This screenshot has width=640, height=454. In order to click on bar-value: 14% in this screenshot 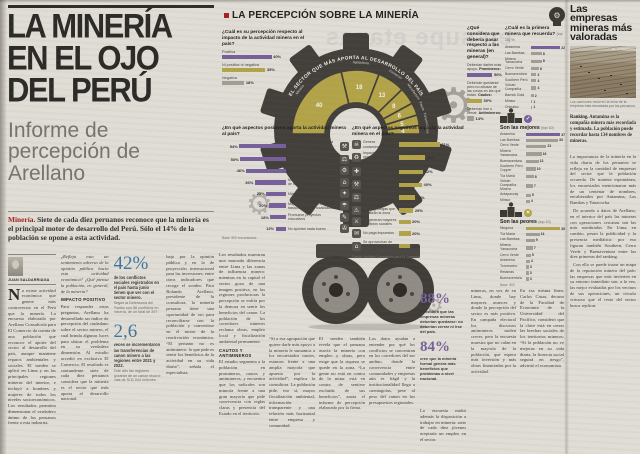, I will do `click(479, 119)`.